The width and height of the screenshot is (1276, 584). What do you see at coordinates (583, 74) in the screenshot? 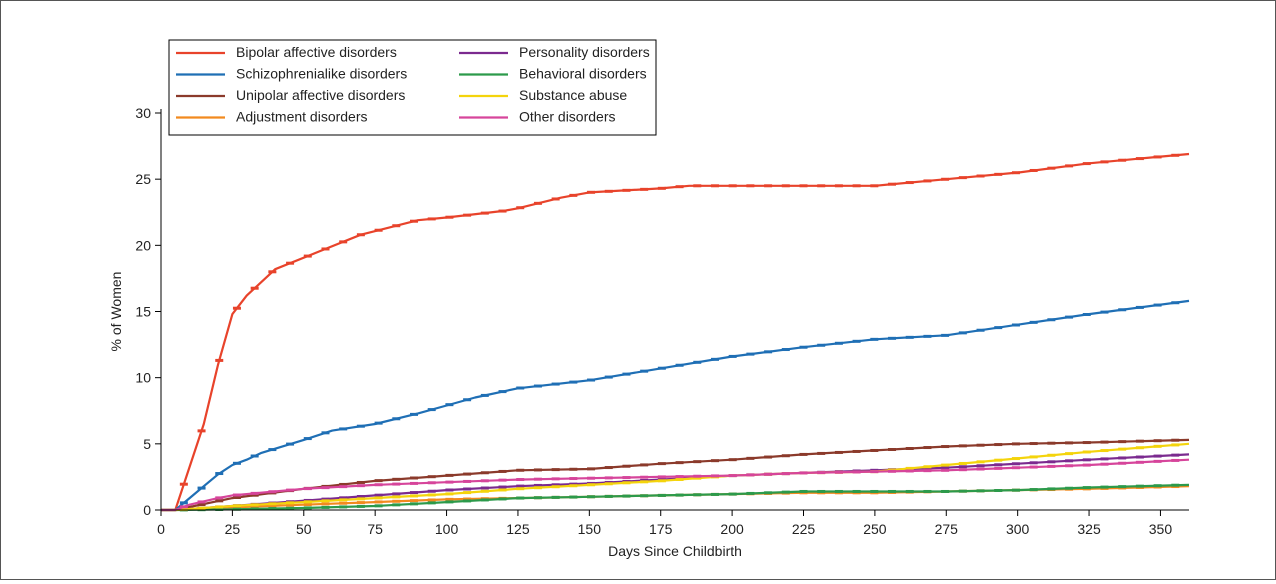
I see `legend-label: Behavioral disorders` at bounding box center [583, 74].